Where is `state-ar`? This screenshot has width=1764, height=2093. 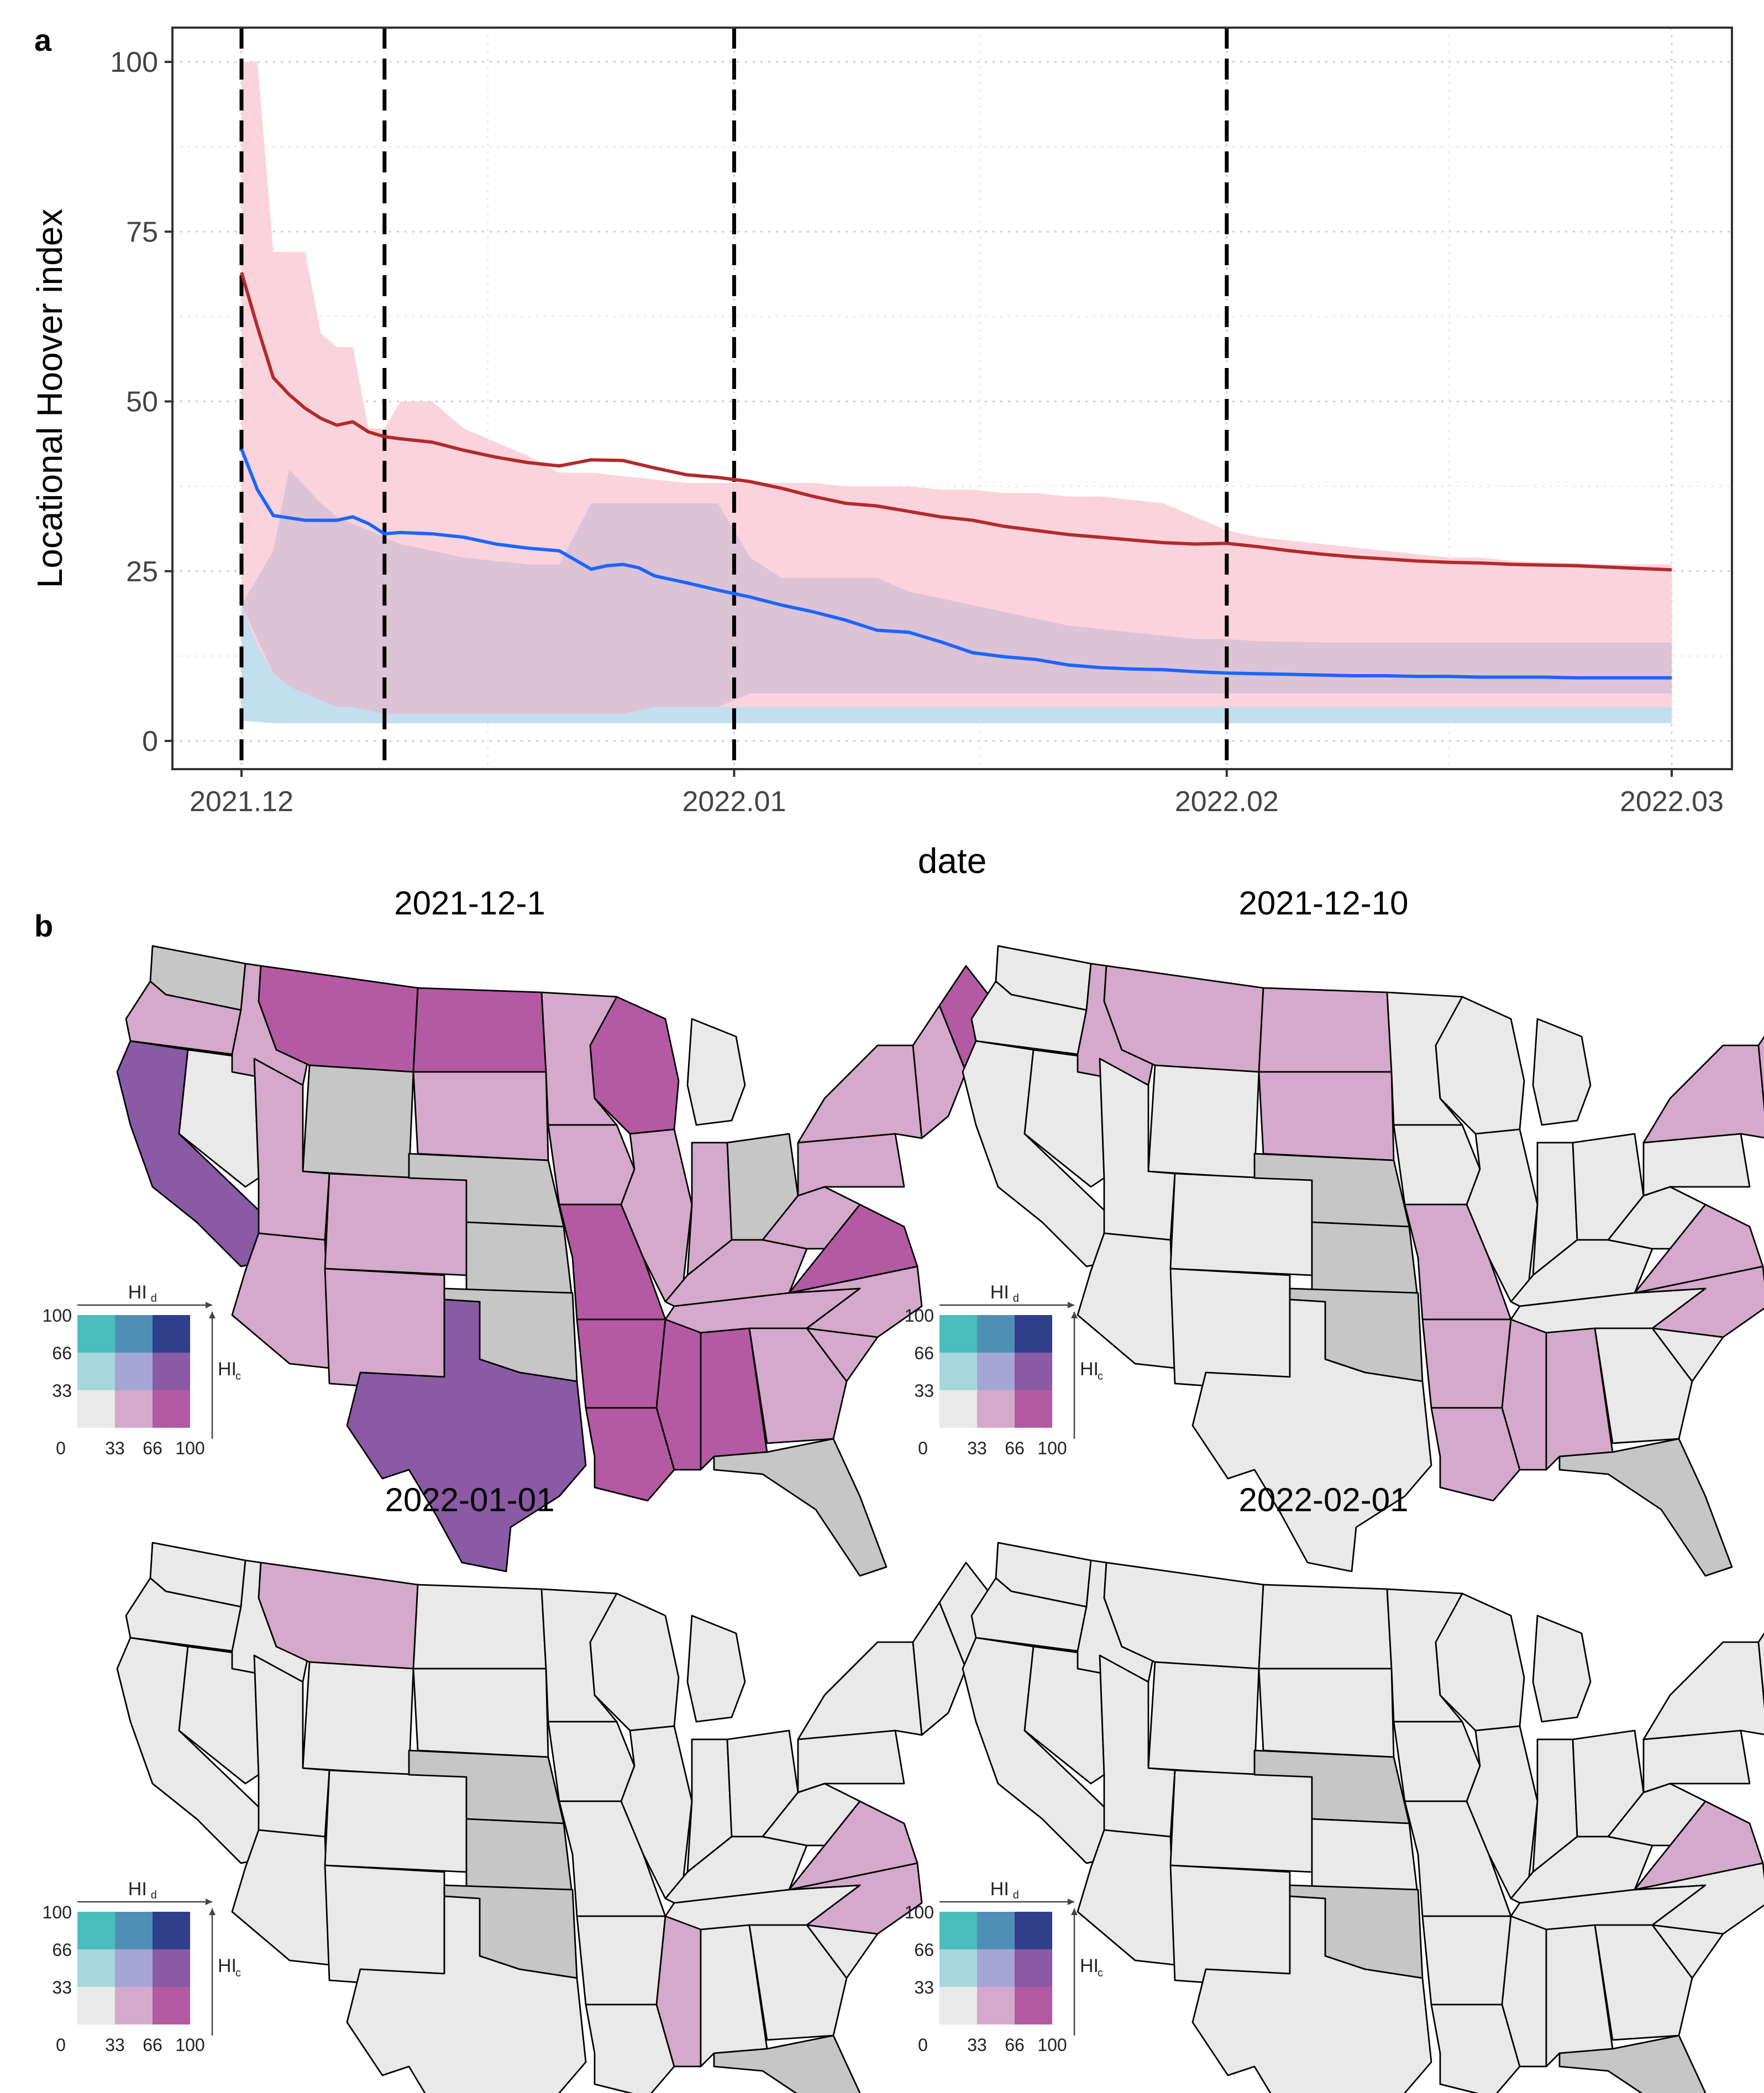
state-ar is located at coordinates (621, 1363).